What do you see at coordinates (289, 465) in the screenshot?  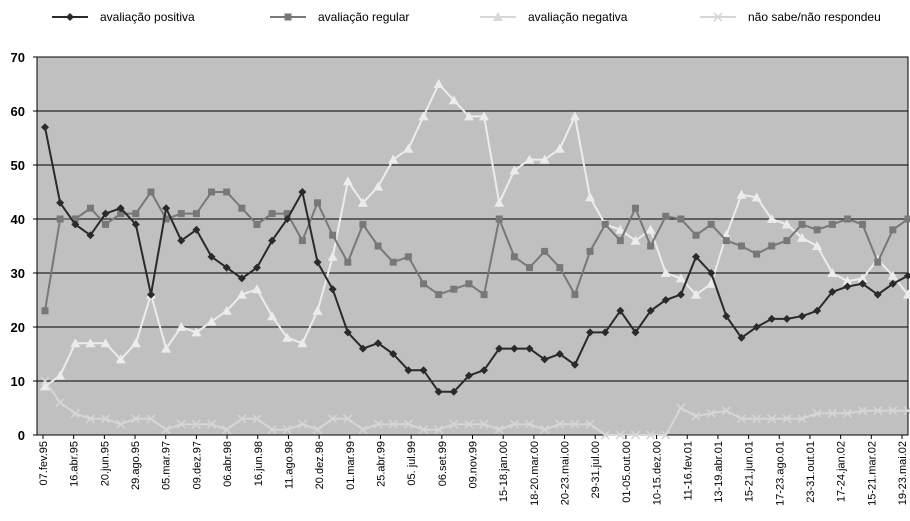 I see `x-tick-label: 11.ago.98` at bounding box center [289, 465].